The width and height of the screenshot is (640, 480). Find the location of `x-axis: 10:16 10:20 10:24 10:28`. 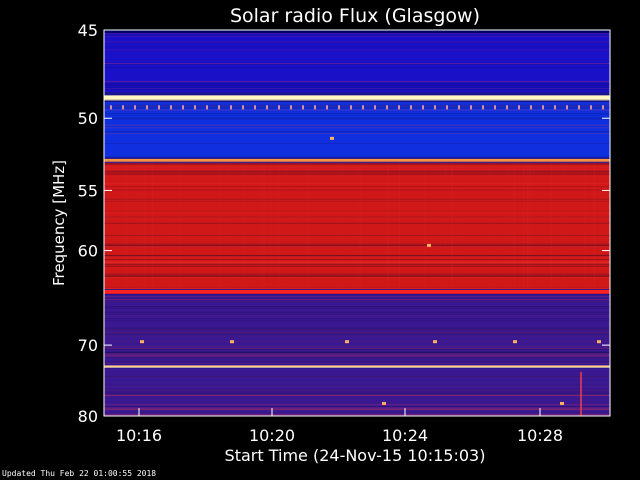

x-axis: 10:16 10:20 10:24 10:28 is located at coordinates (339, 426).